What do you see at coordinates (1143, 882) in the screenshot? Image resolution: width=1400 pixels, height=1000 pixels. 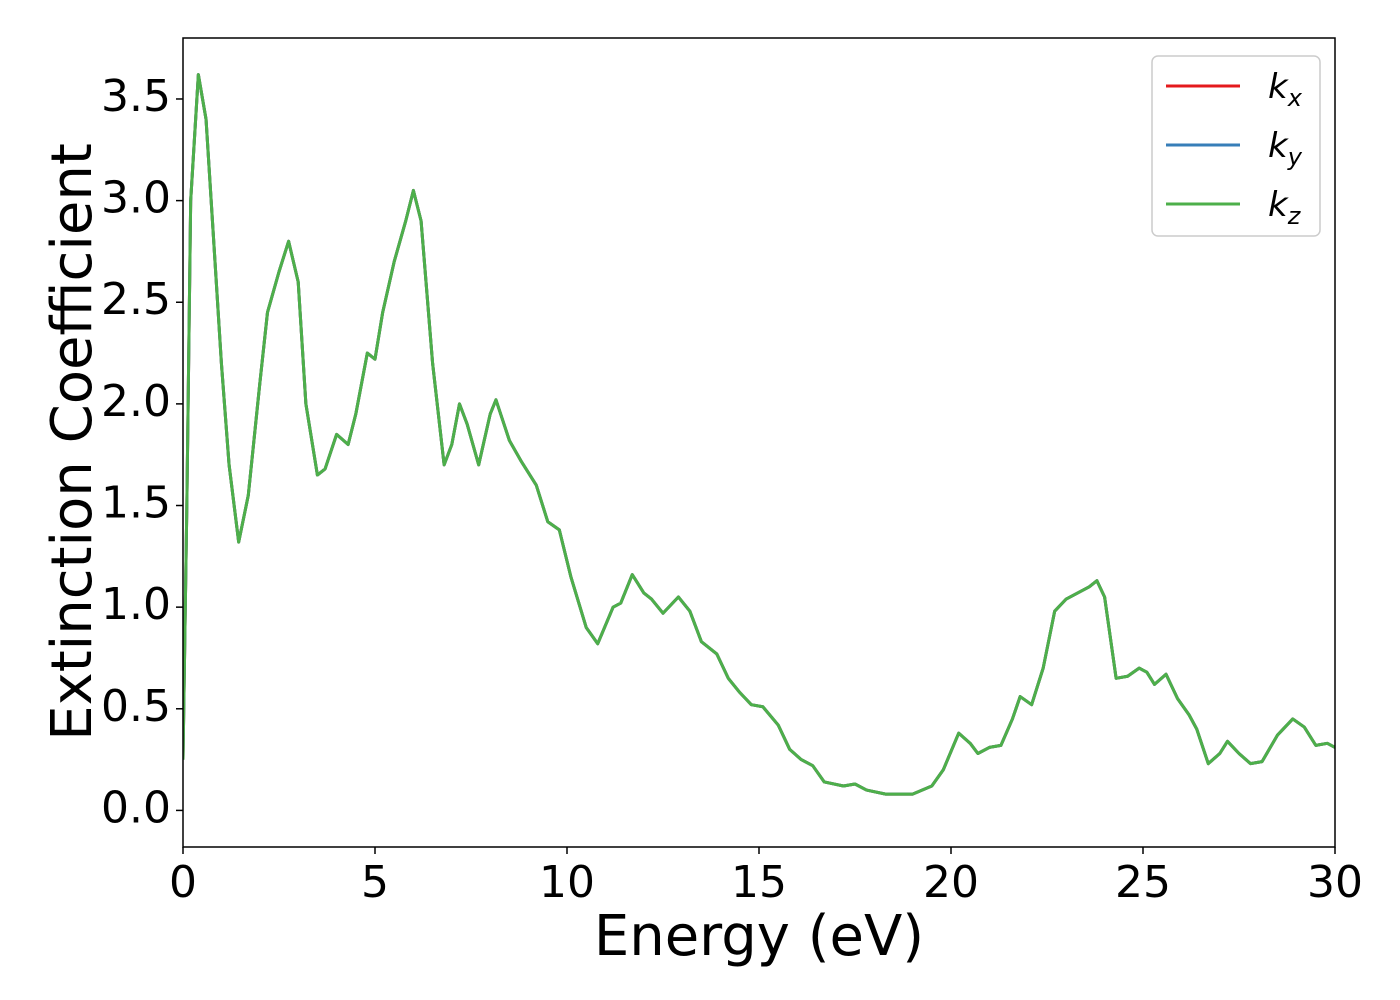 I see `x-tick-label: 25` at bounding box center [1143, 882].